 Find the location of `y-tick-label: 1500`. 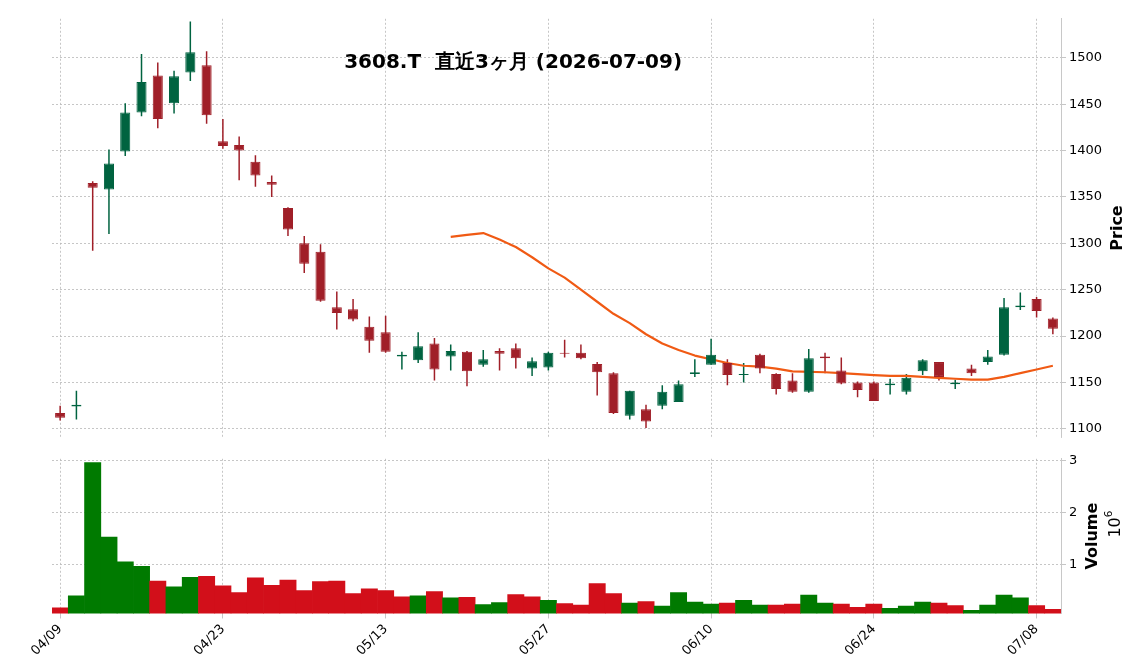

y-tick-label: 1500 is located at coordinates (1086, 57).